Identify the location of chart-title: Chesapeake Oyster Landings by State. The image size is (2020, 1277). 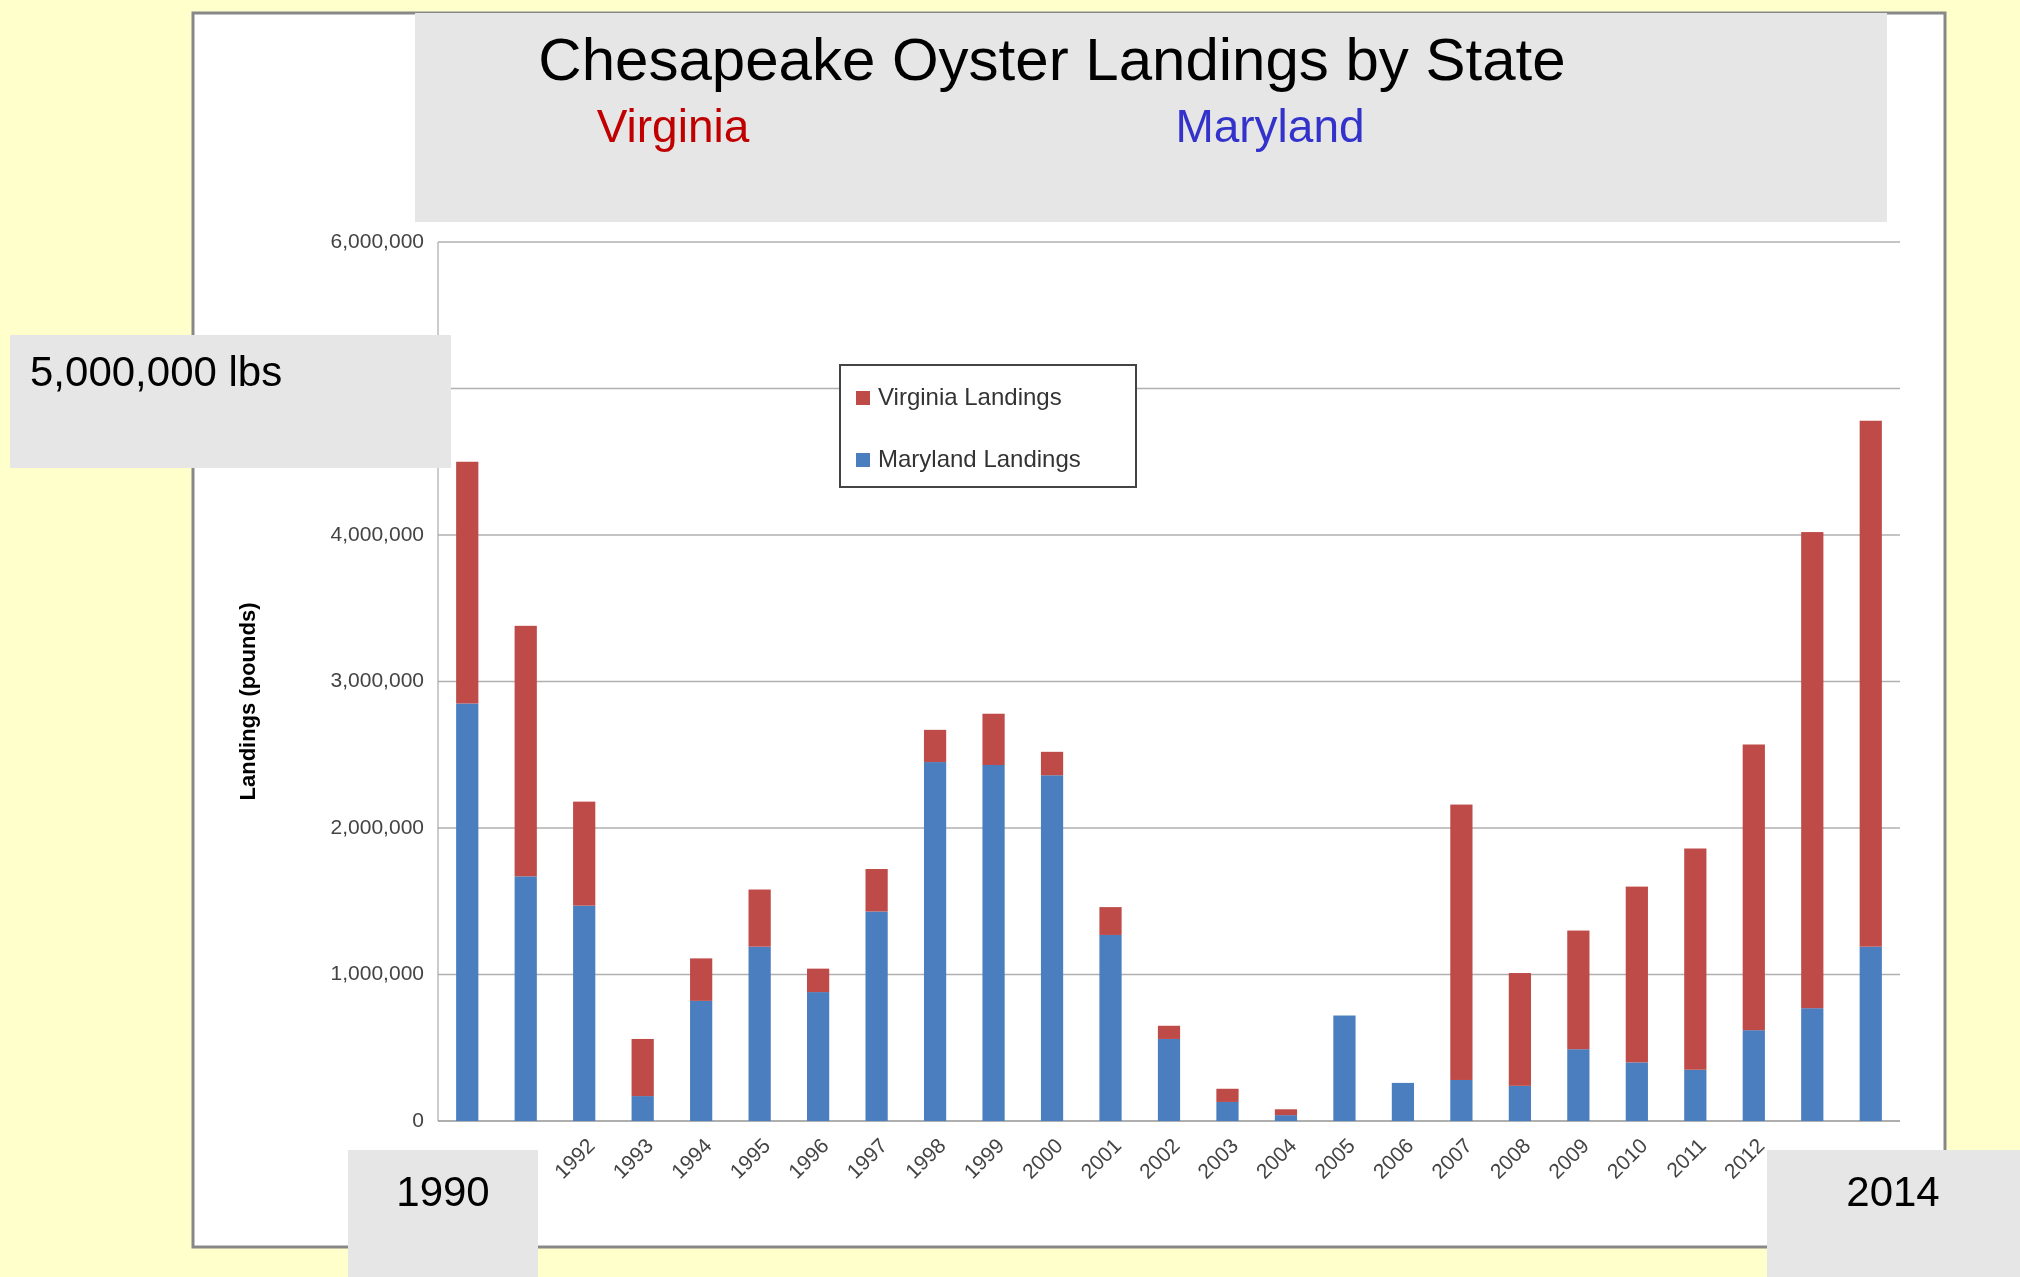
(1052, 59).